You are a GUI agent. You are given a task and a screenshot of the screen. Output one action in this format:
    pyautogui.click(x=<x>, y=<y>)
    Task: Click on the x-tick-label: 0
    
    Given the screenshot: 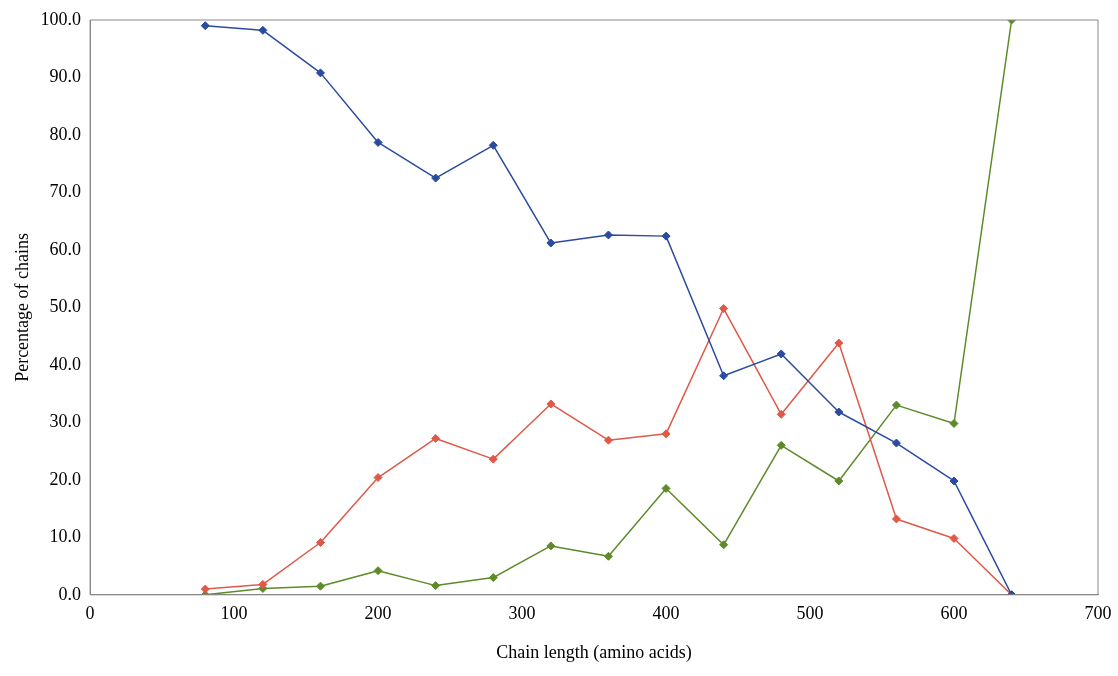 What is the action you would take?
    pyautogui.click(x=90, y=613)
    